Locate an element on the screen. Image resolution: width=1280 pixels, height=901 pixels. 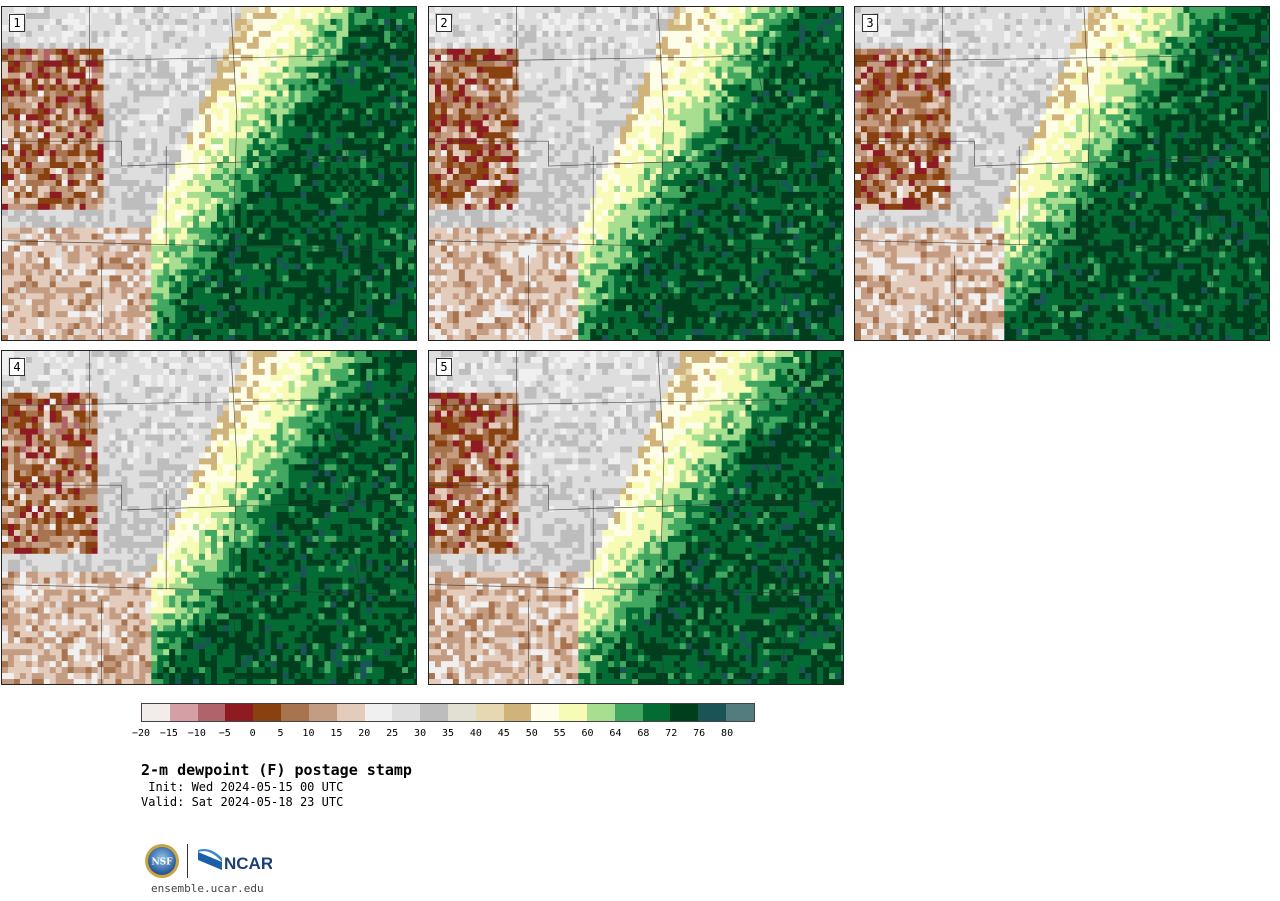
footer-url: ensemble.ucar.edu is located at coordinates (207, 888).